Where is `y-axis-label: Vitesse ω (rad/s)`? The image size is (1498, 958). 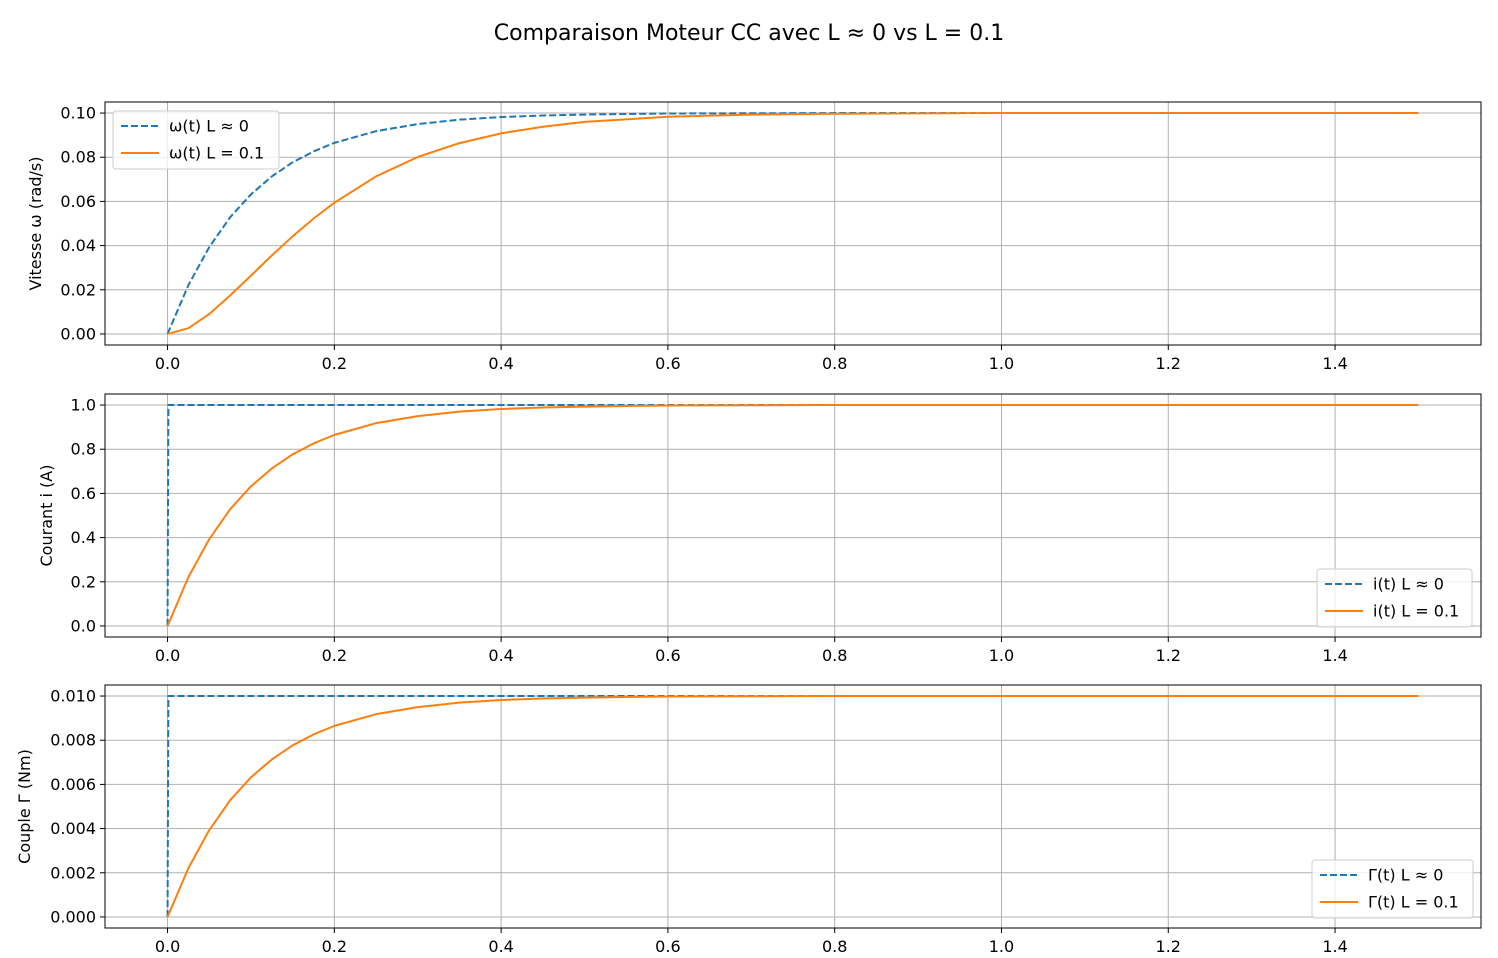 y-axis-label: Vitesse ω (rad/s) is located at coordinates (35, 224).